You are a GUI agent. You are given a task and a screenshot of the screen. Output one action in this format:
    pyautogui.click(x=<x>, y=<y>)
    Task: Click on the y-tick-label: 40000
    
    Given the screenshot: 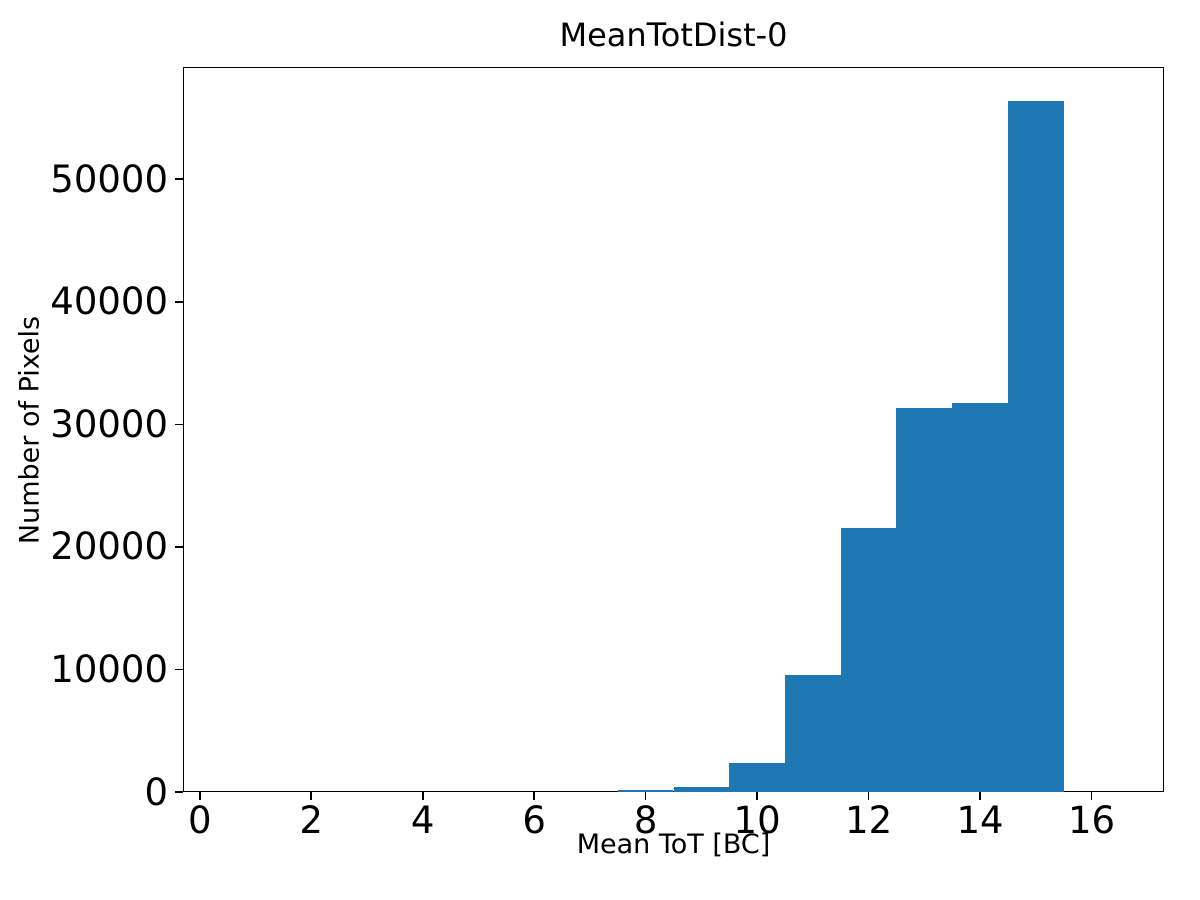 What is the action you would take?
    pyautogui.click(x=109, y=302)
    